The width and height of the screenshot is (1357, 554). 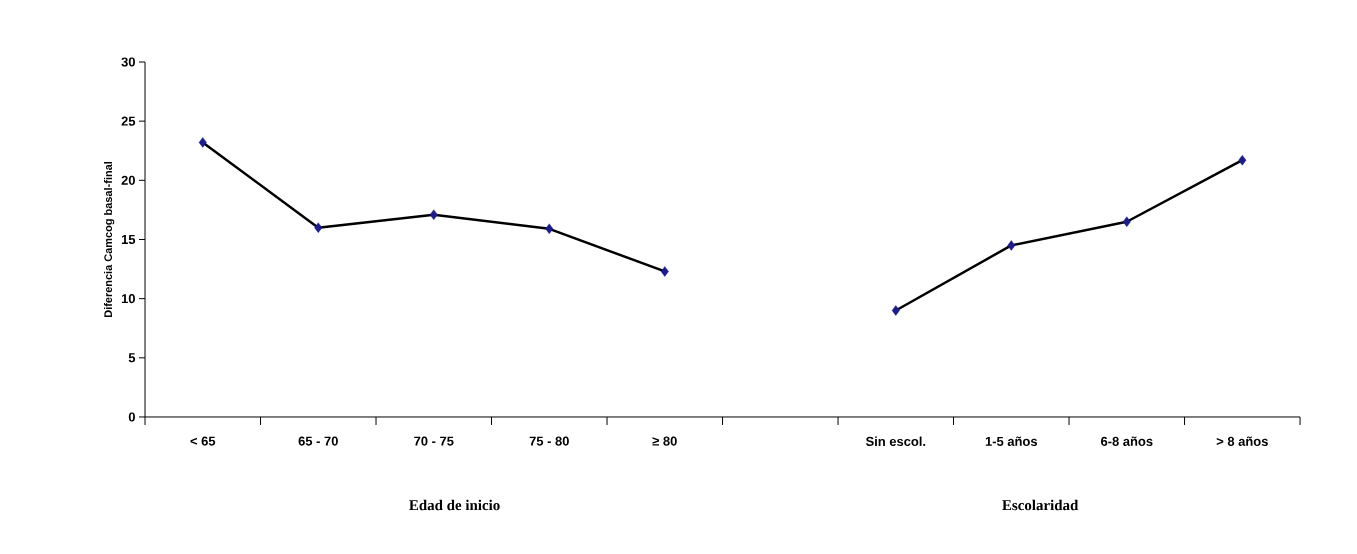 I want to click on x-tick-label: Sin escol., so click(x=895, y=441).